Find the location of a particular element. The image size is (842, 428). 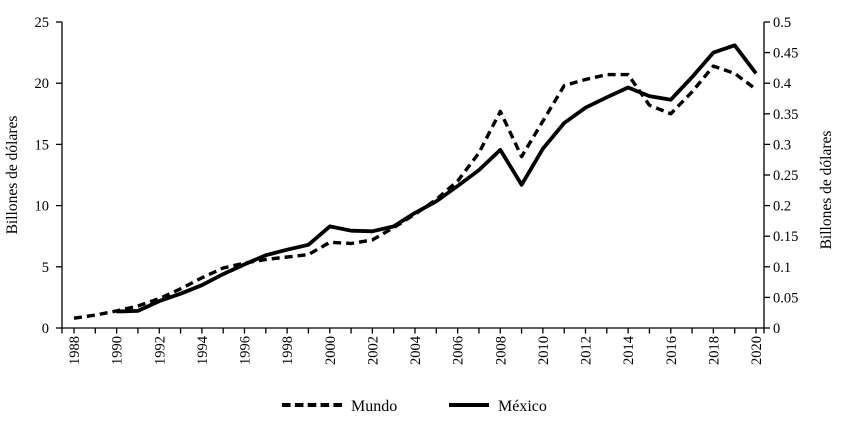

left-axis-tick-label: 0 is located at coordinates (45, 329).